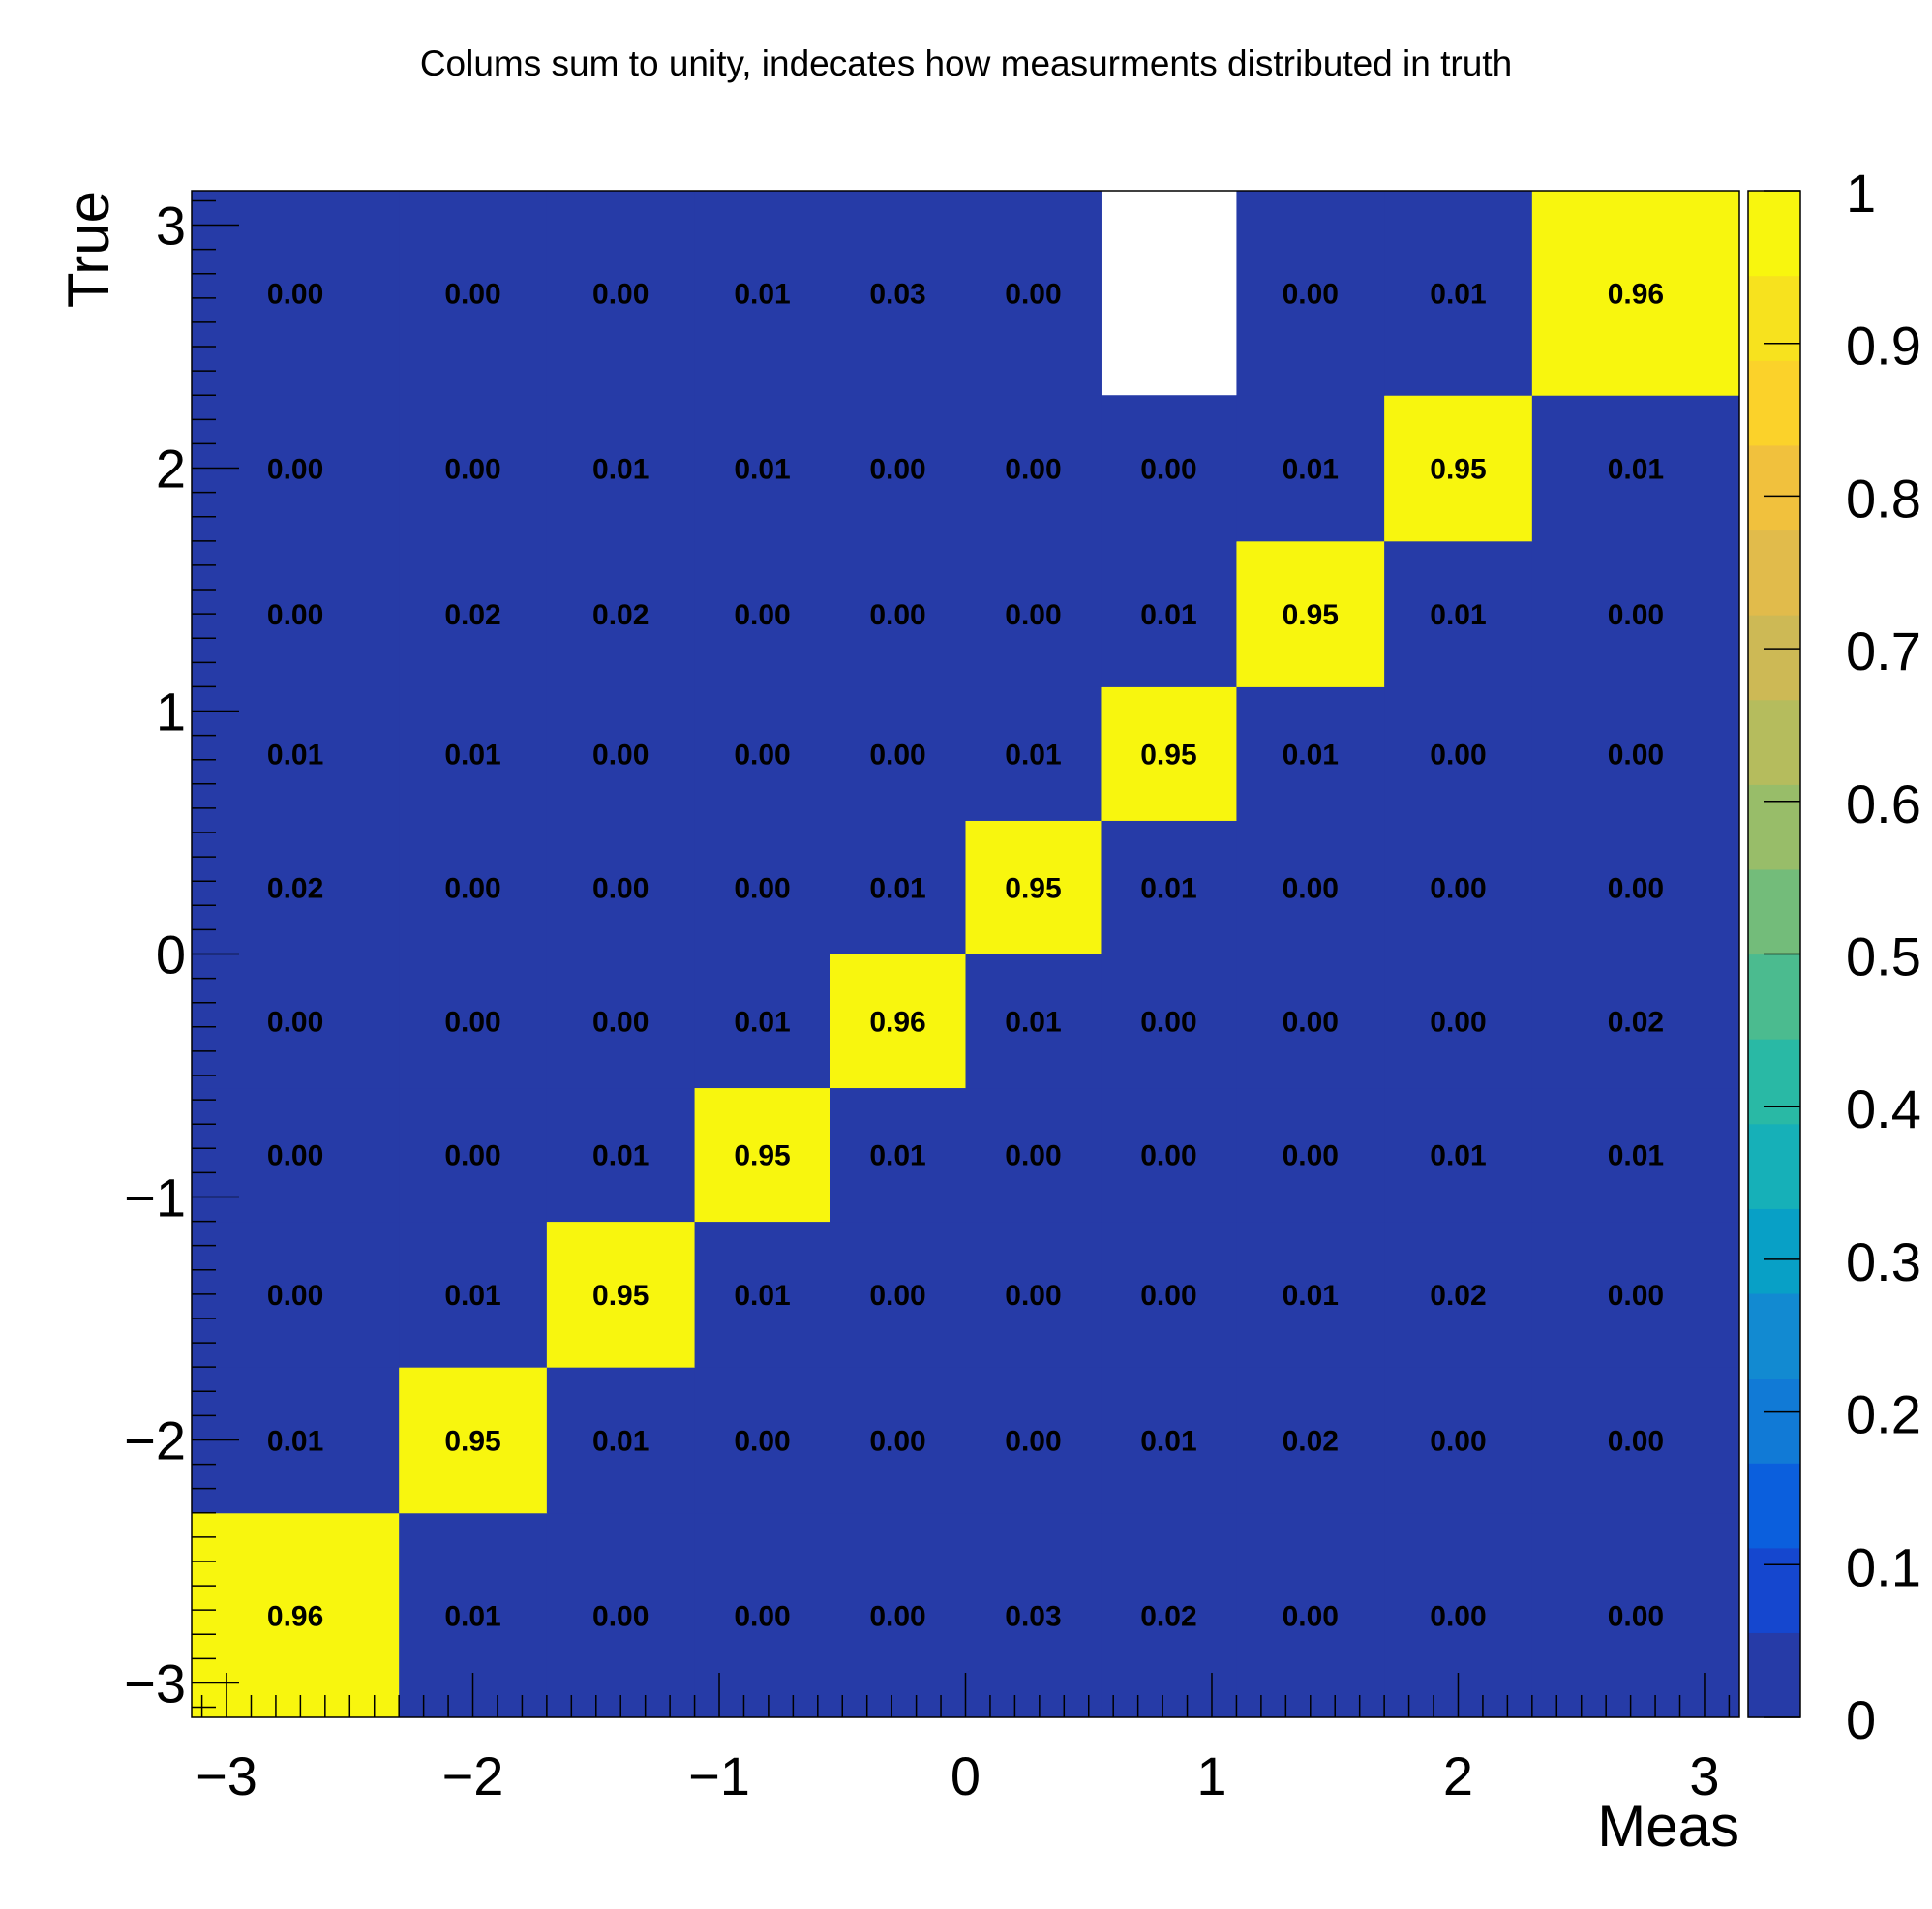  What do you see at coordinates (171, 226) in the screenshot?
I see `y-tick-label: 3` at bounding box center [171, 226].